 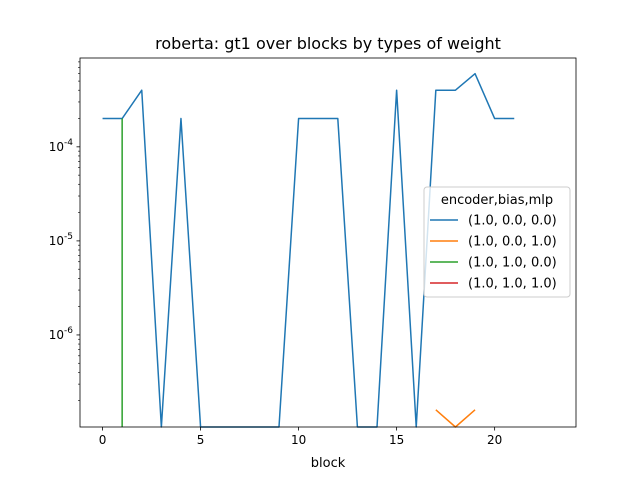 What do you see at coordinates (512, 221) in the screenshot?
I see `legend-entry-label: (1.0, 0.0, 0.0)` at bounding box center [512, 221].